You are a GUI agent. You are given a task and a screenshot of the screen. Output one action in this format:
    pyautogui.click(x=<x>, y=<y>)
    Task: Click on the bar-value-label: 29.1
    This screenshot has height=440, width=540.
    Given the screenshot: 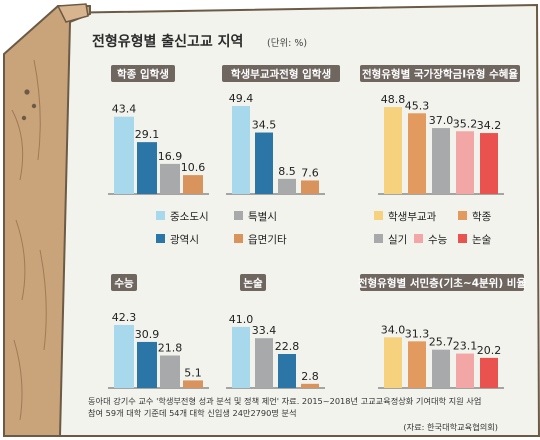 What is the action you would take?
    pyautogui.click(x=147, y=134)
    